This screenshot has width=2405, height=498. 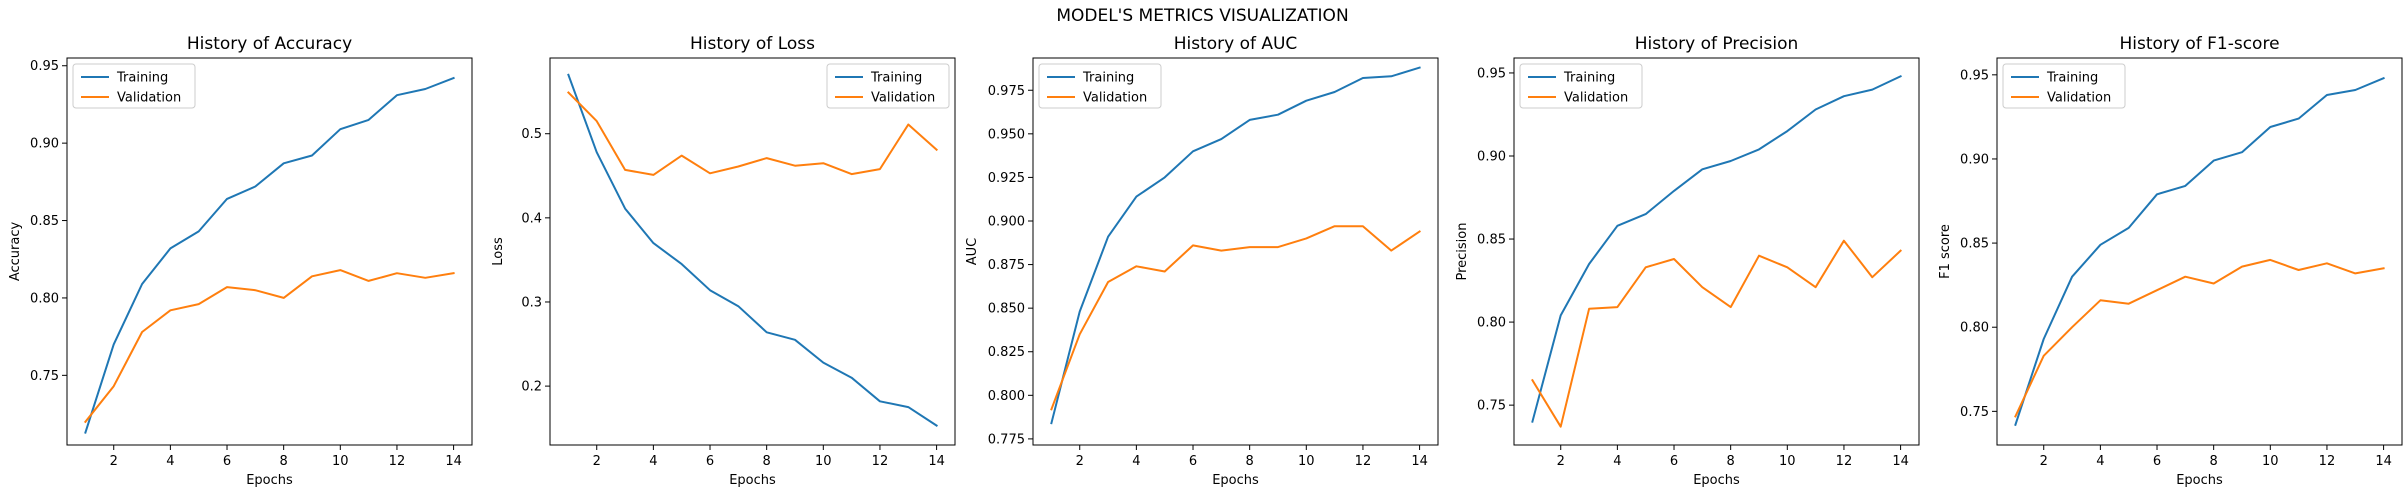 I want to click on y-tick-label: 0.975, so click(x=1006, y=91).